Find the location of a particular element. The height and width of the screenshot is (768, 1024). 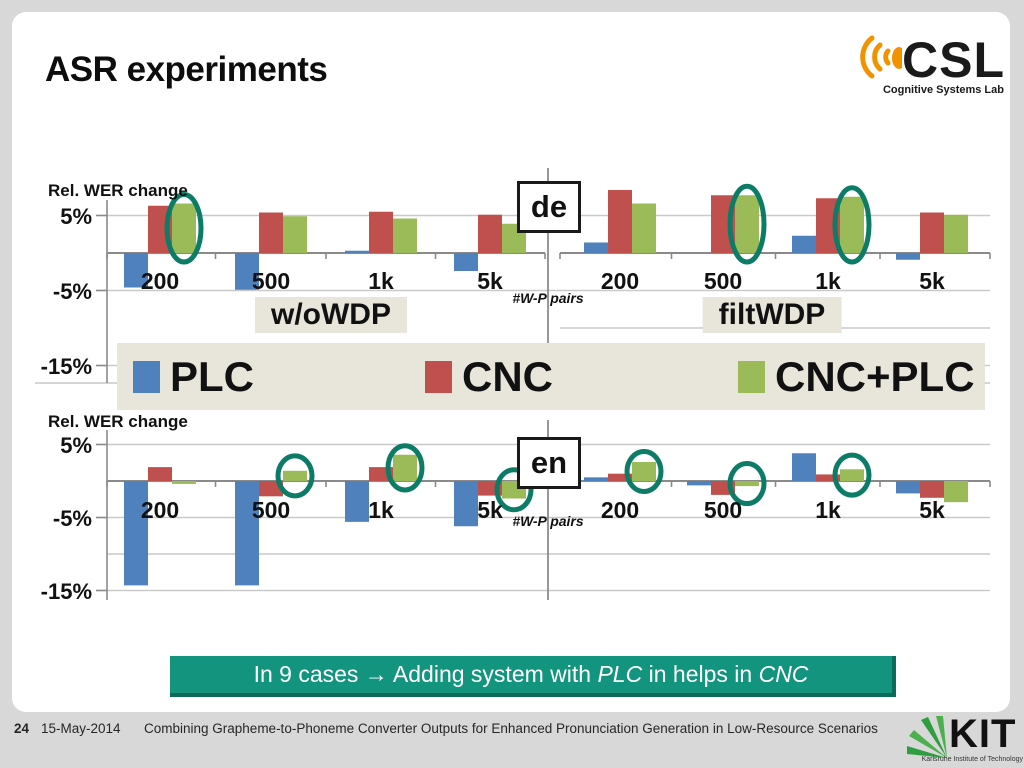

page-title: ASR experiments is located at coordinates (186, 69).